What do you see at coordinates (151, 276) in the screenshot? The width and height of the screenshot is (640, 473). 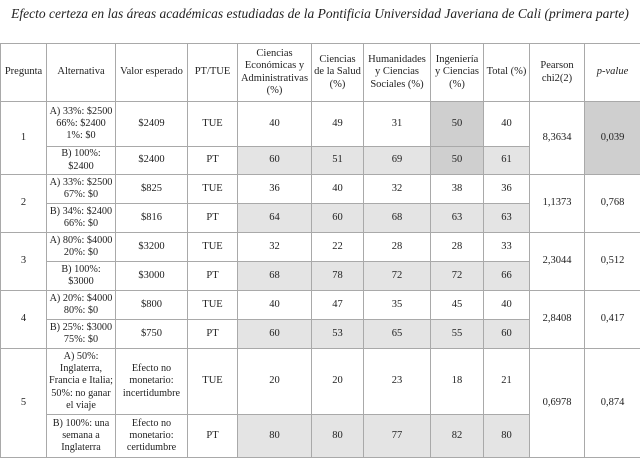 I see `valor-cell: $3000` at bounding box center [151, 276].